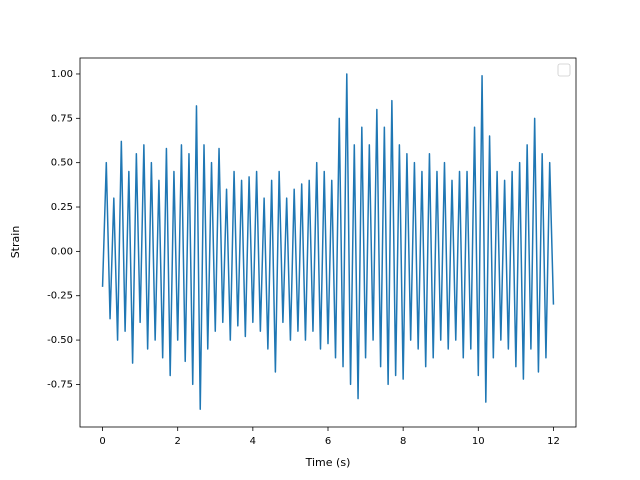 The image size is (640, 480). What do you see at coordinates (564, 70) in the screenshot?
I see `legend` at bounding box center [564, 70].